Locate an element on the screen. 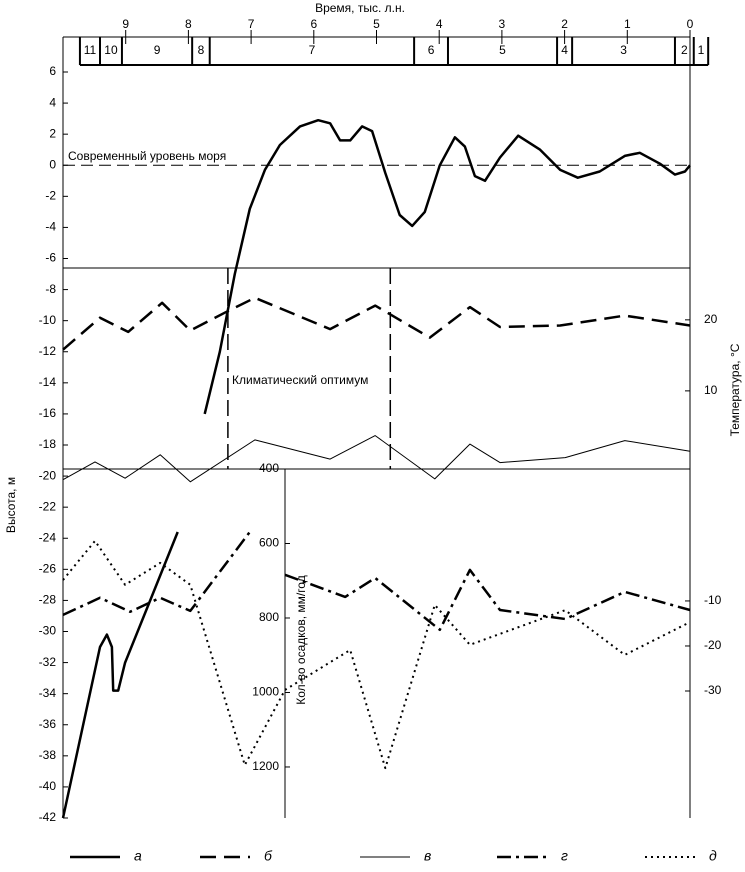 The image size is (745, 872). tick-label: 20 is located at coordinates (711, 319).